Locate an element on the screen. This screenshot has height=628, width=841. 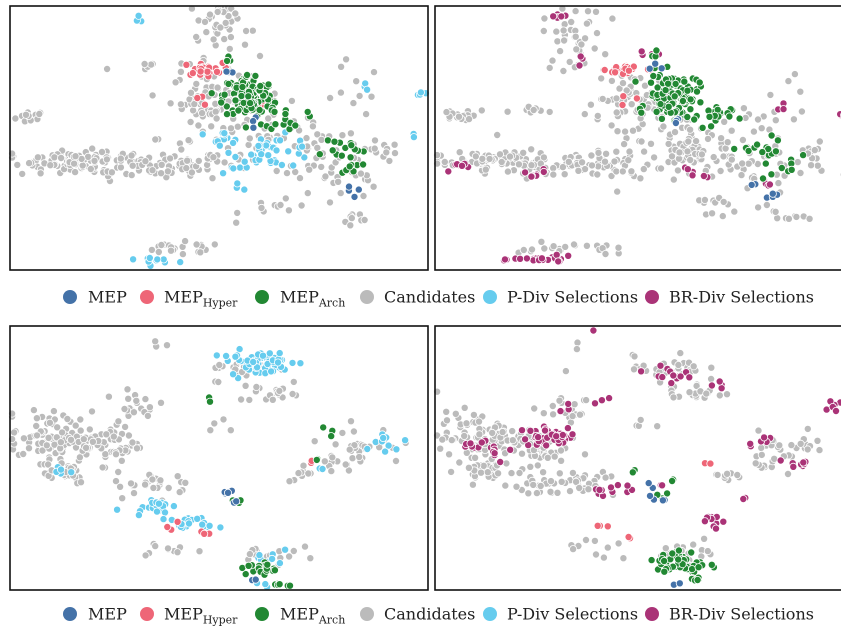
legend-label-br-div: BR-Div Selections is located at coordinates (741, 614).